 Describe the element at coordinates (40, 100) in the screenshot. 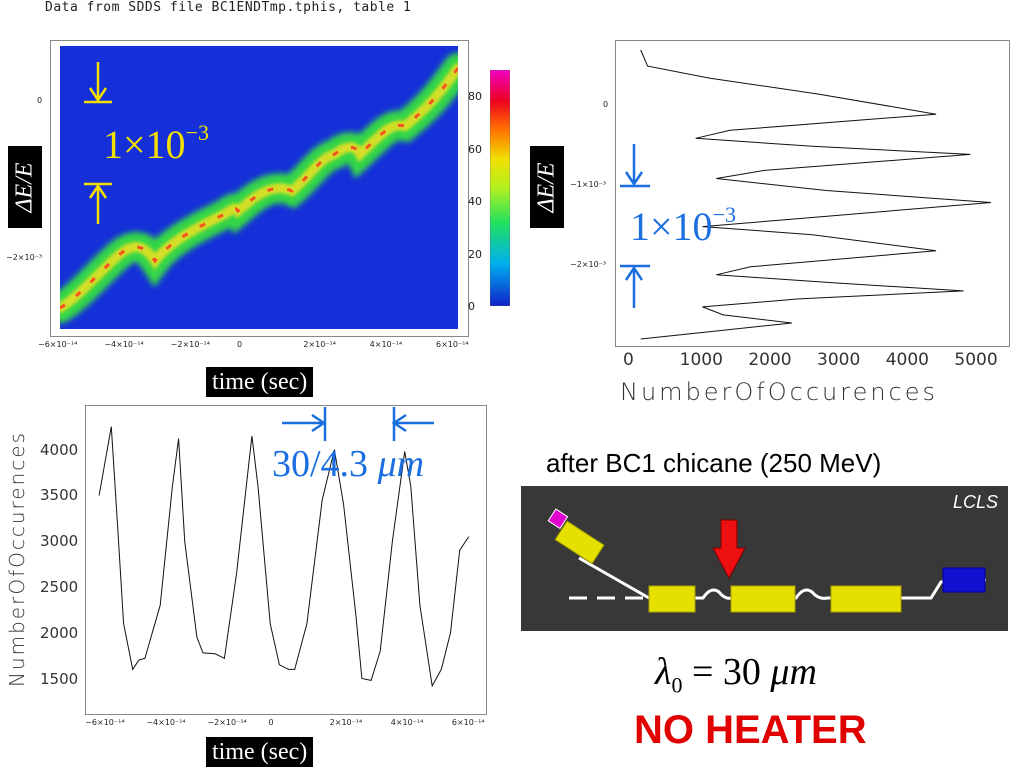

I see `heatmap-ytick-0: 0` at that location.